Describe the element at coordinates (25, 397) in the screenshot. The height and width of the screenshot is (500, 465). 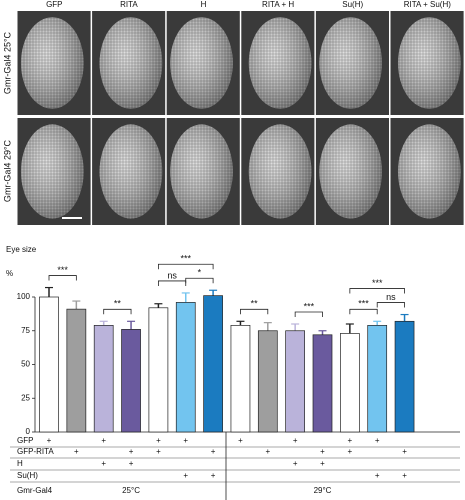
I see `y-tick-label: 25` at that location.